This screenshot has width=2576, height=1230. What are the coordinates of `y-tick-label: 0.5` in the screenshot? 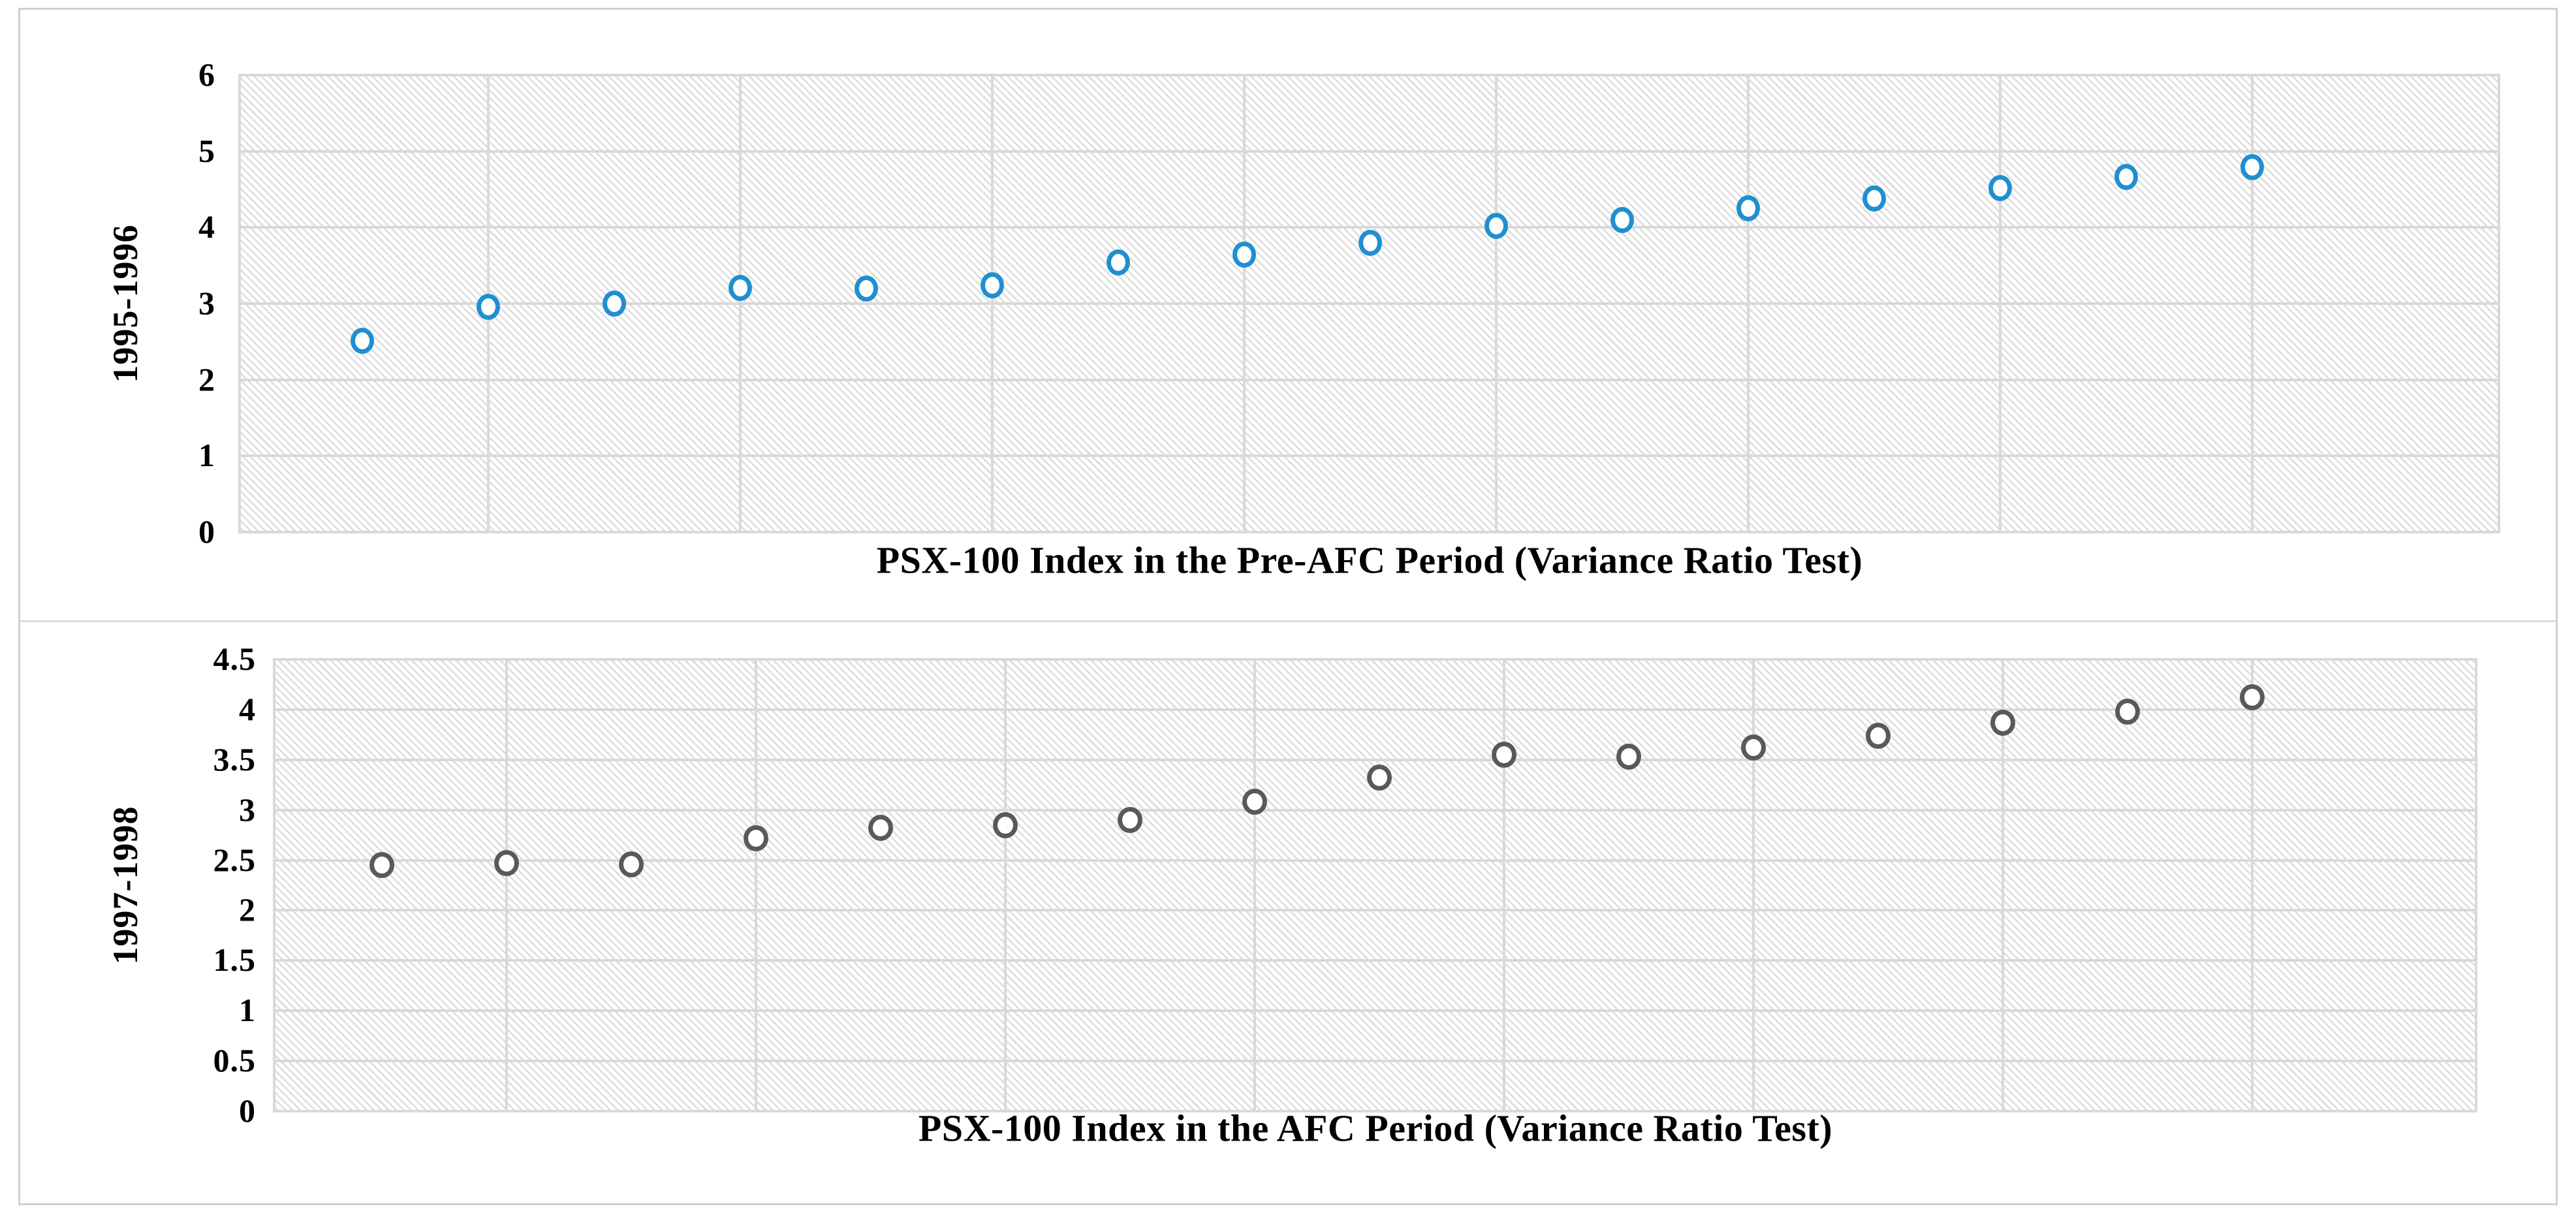 It's located at (234, 1060).